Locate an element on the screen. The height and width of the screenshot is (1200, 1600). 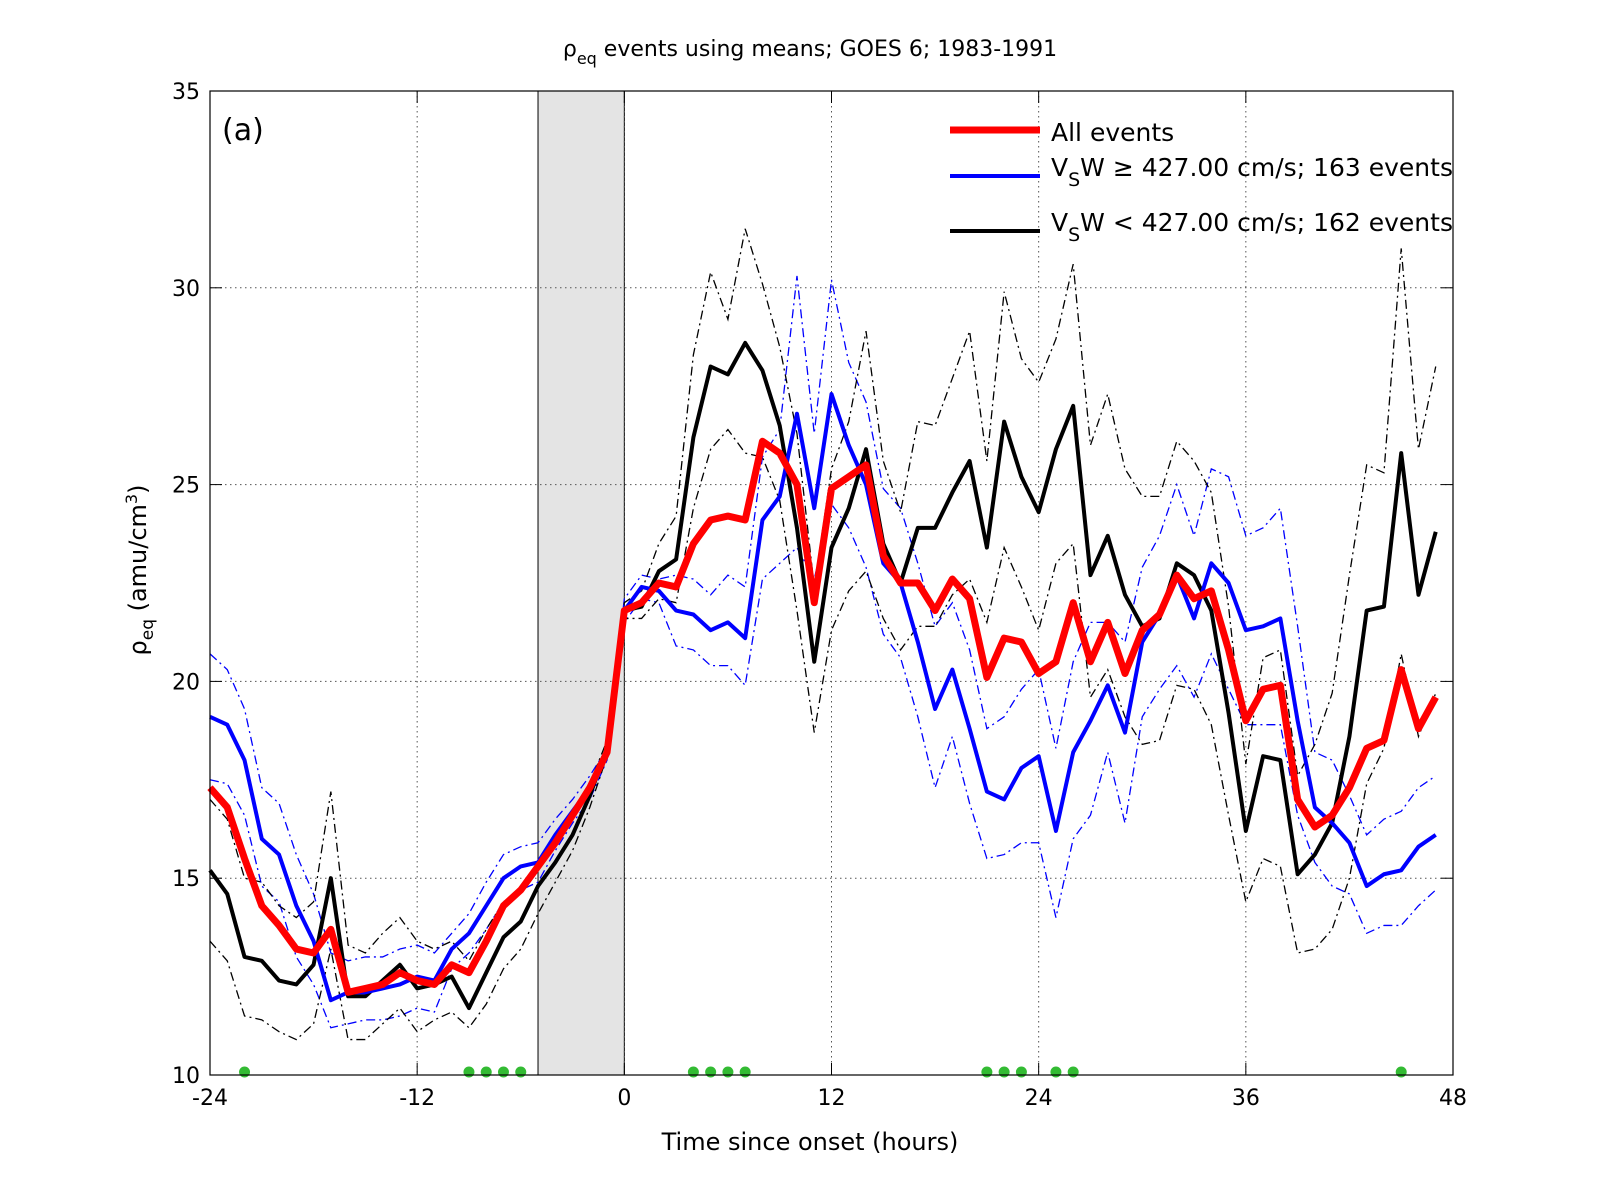
x-tick-label: -12 is located at coordinates (417, 1098).